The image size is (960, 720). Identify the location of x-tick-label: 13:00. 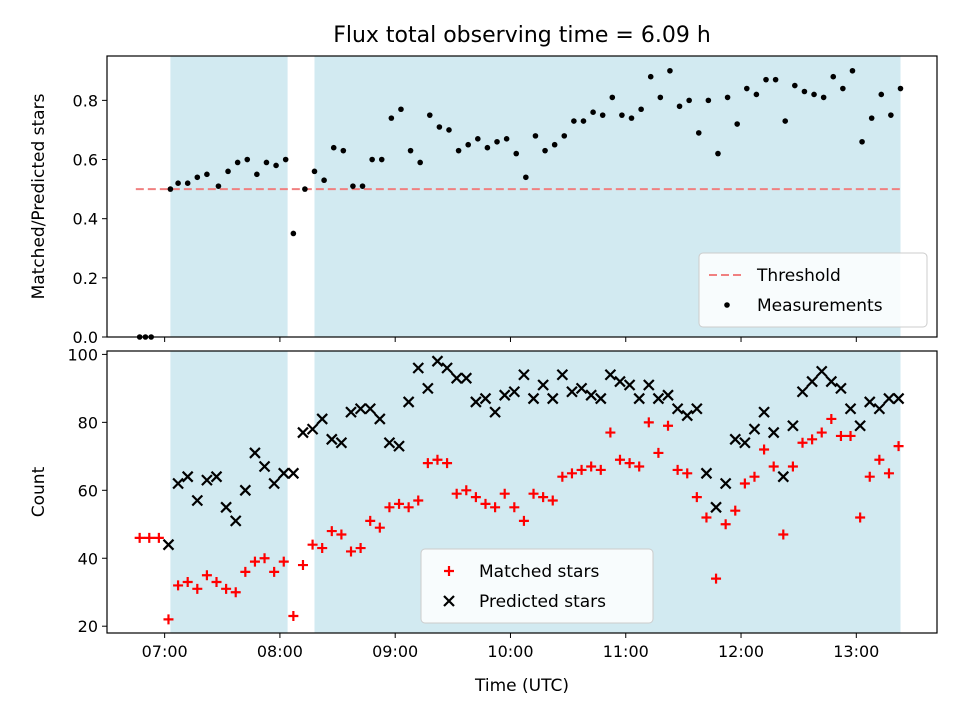
(856, 651).